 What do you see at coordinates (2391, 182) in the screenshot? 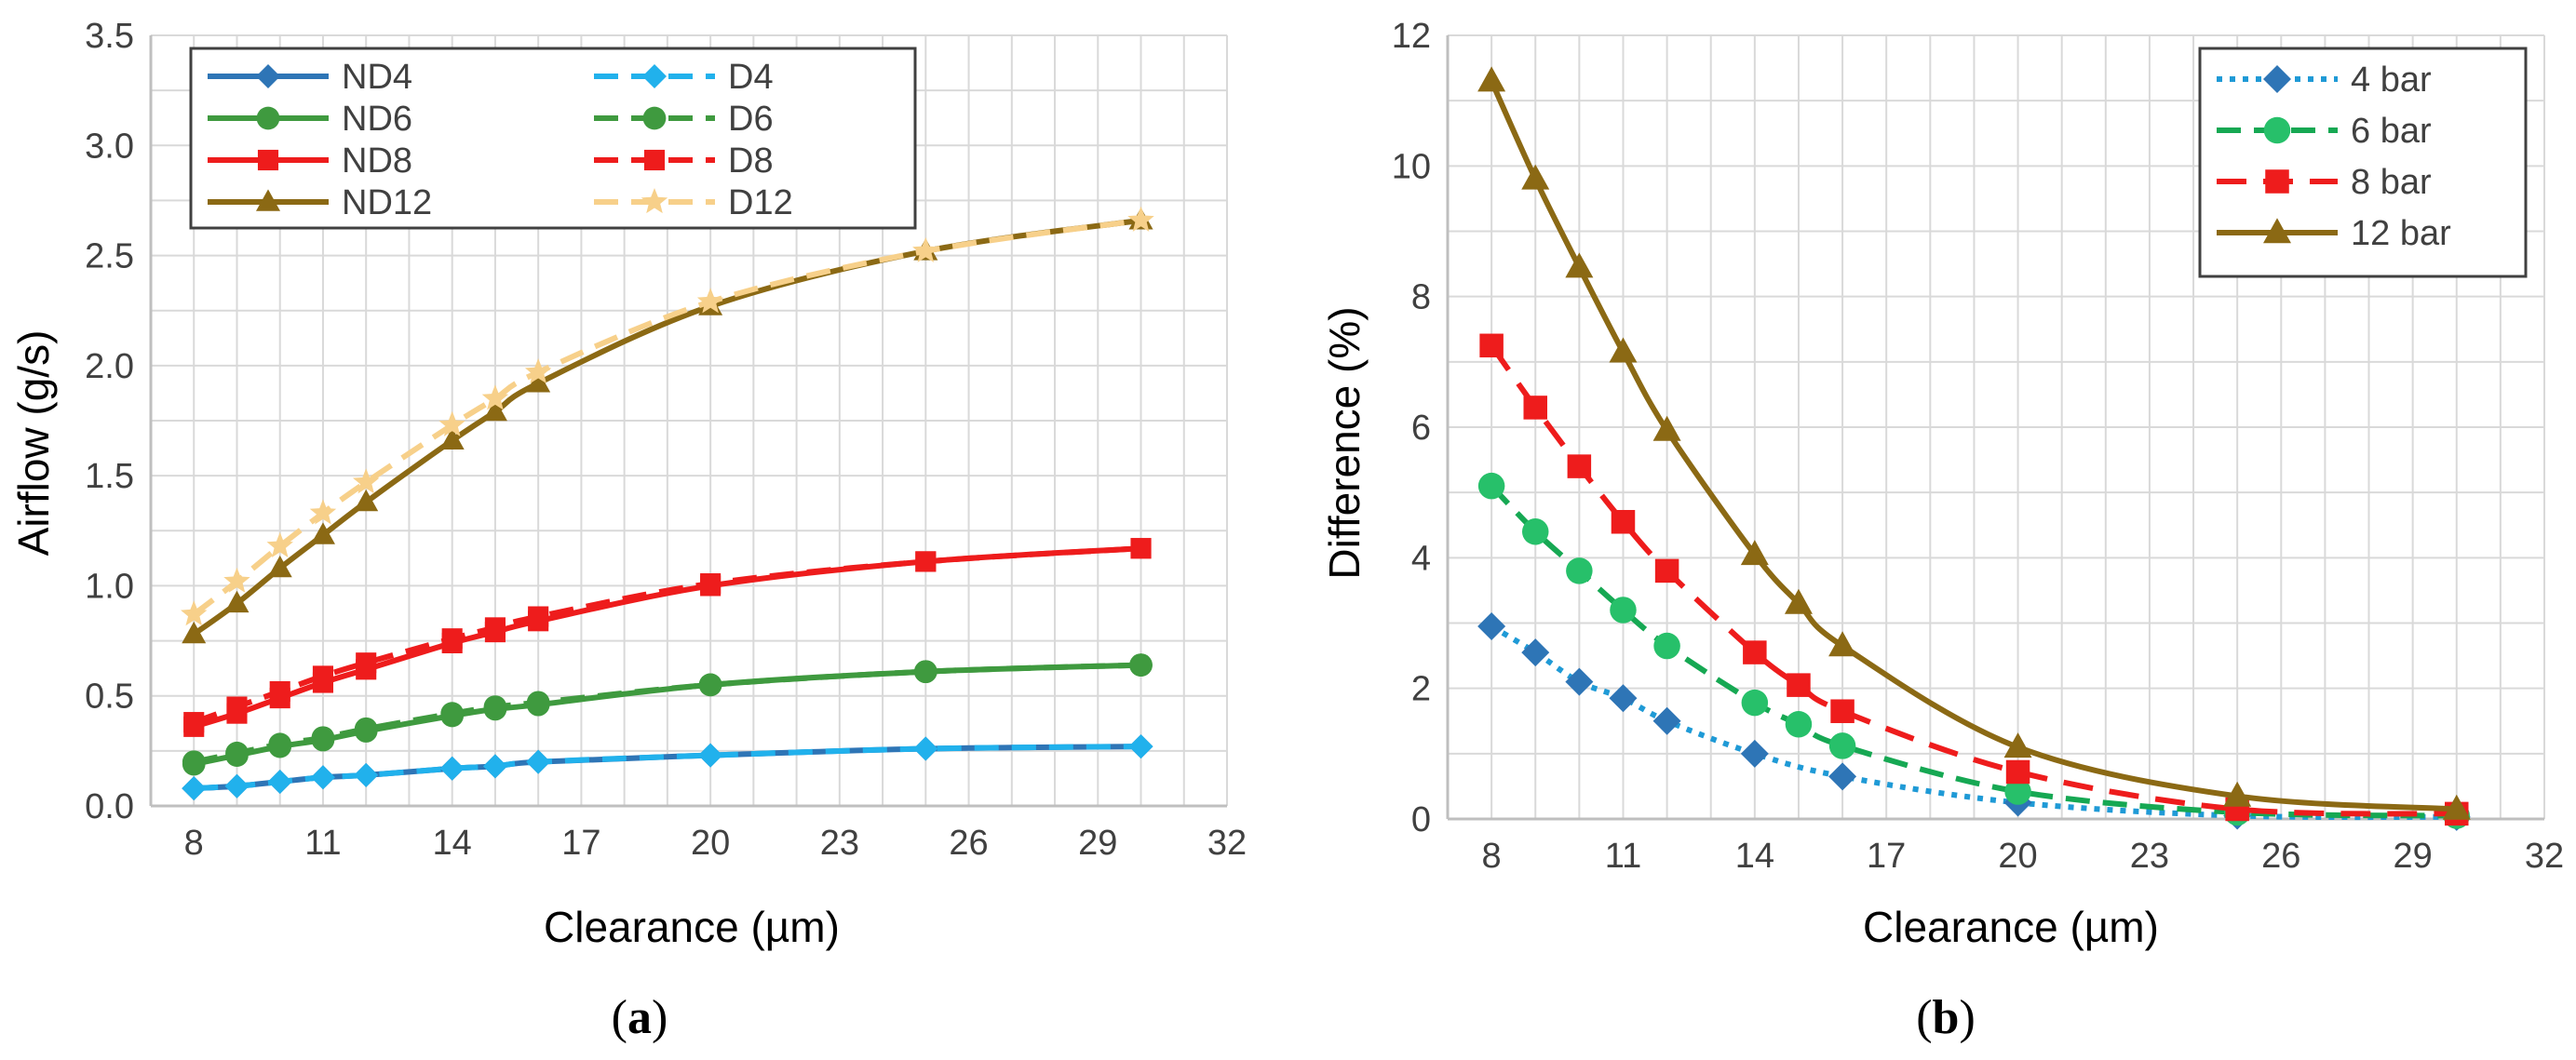
I see `legend-label-8-bar: 8 bar` at bounding box center [2391, 182].